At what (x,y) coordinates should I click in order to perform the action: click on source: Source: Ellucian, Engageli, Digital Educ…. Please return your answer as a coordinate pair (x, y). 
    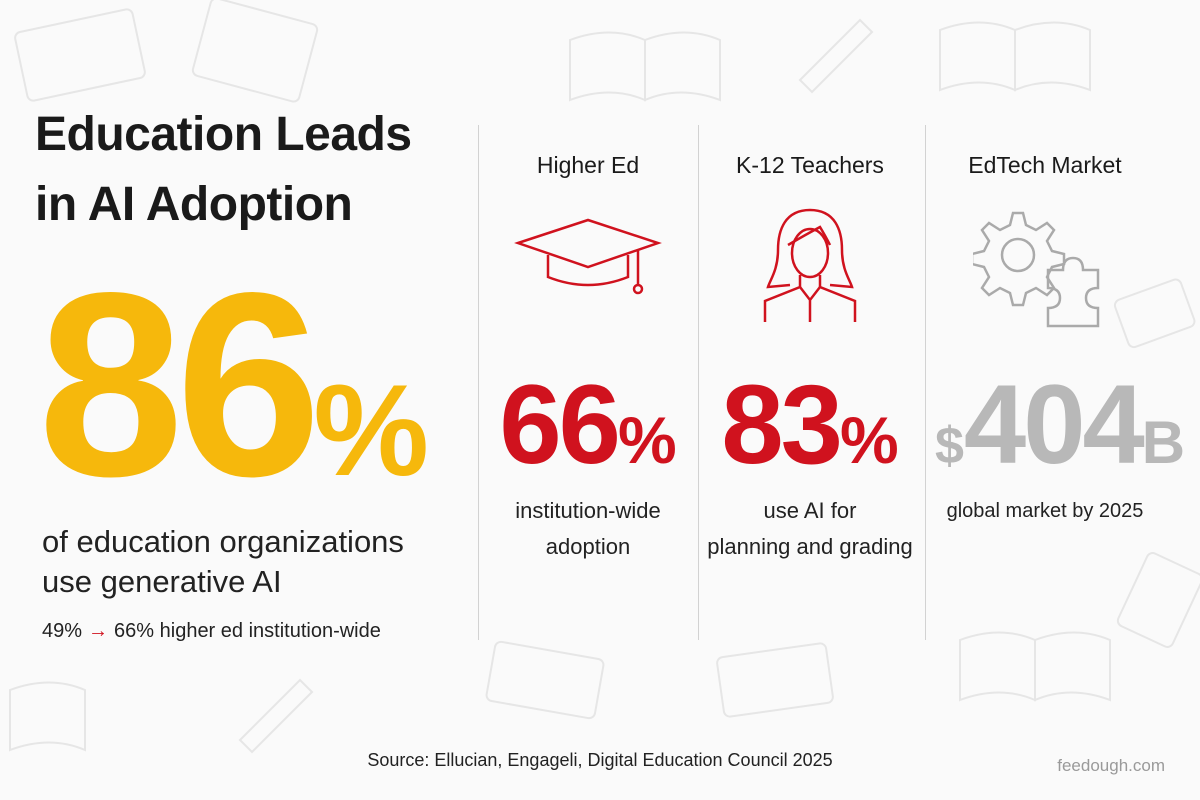
    Looking at the image, I should click on (600, 760).